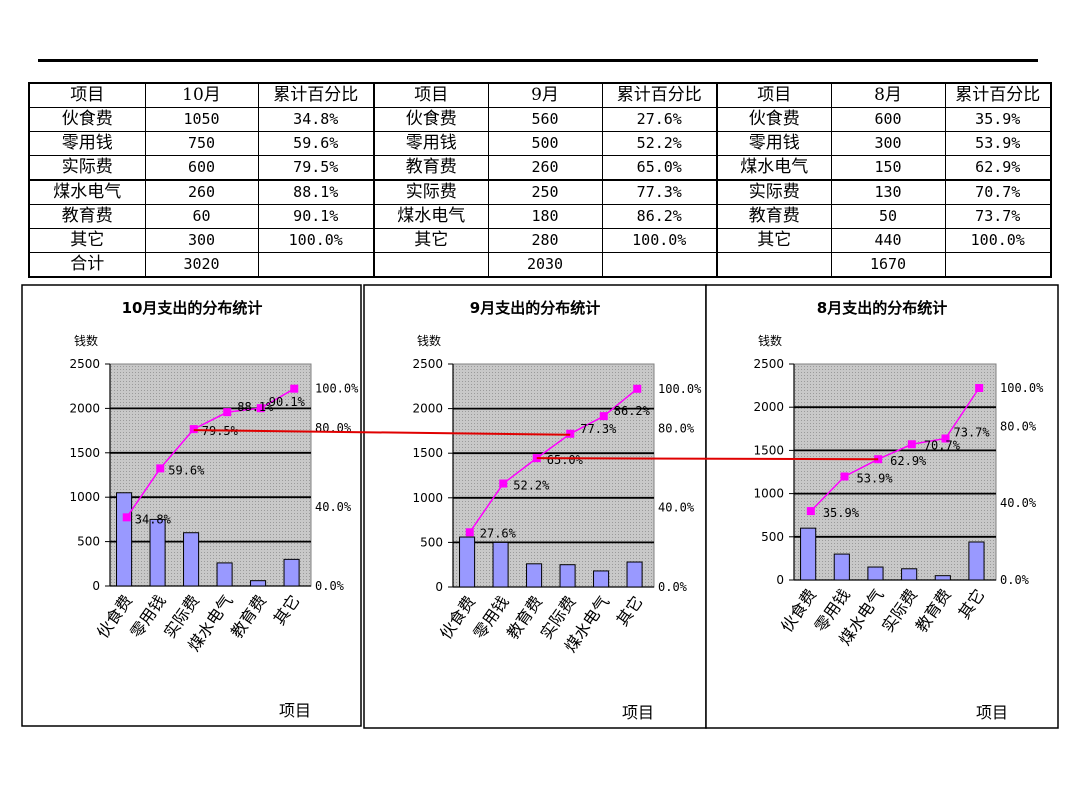 The image size is (1080, 810). What do you see at coordinates (427, 364) in the screenshot?
I see `y-tick-label: 2500` at bounding box center [427, 364].